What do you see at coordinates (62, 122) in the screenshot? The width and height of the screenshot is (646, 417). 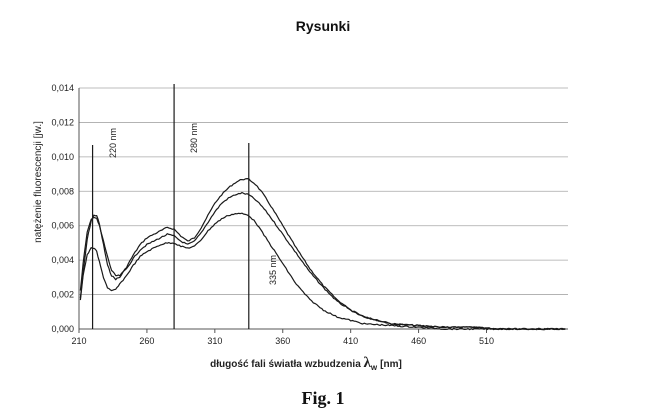 I see `y-tick-label: 0,012` at bounding box center [62, 122].